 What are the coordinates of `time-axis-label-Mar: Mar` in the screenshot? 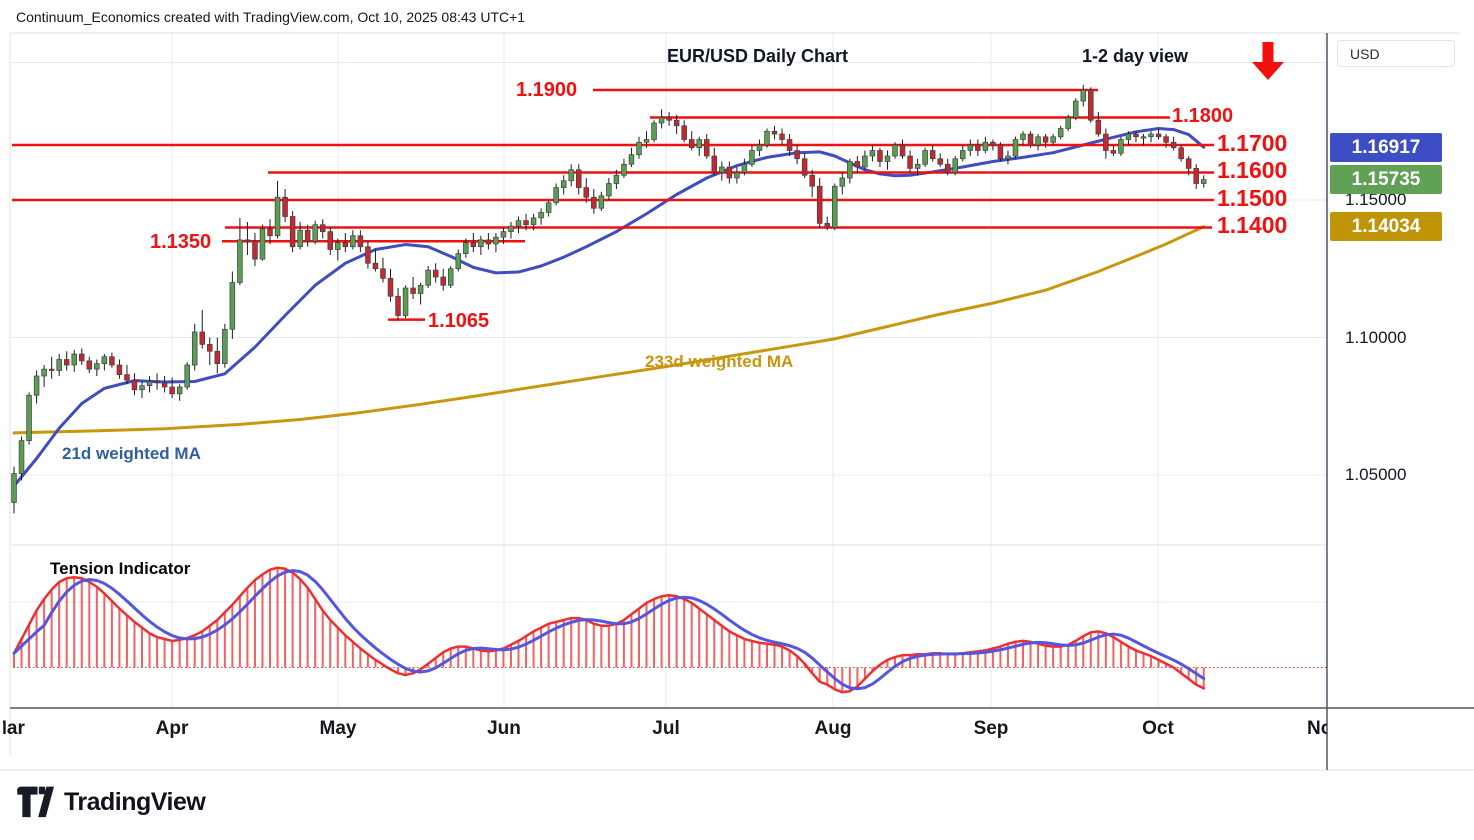 It's located at (14, 728).